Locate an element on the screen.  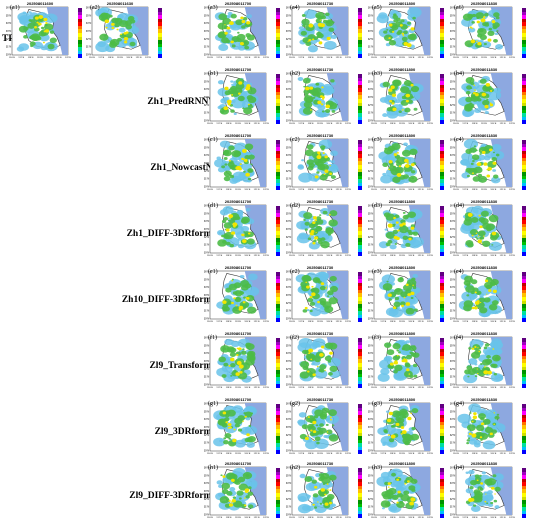
lon-tick-label: 121°E is located at coordinates (339, 256).